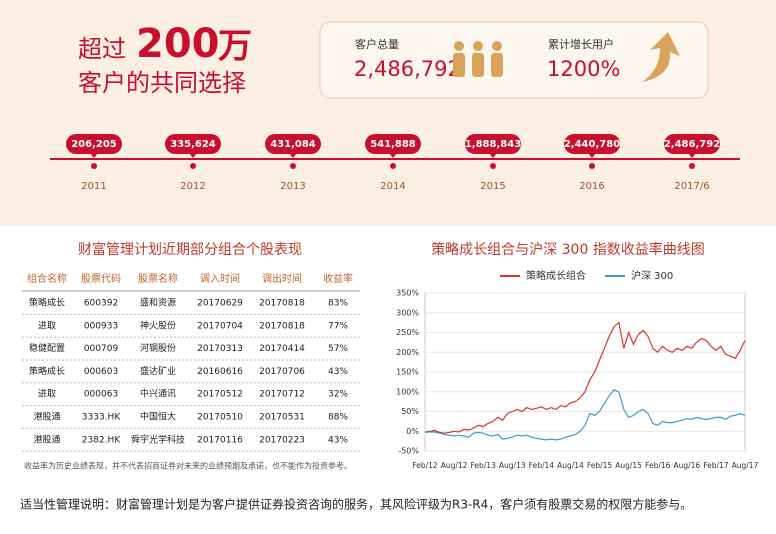  What do you see at coordinates (158, 439) in the screenshot?
I see `table-cell: 舜宇光学科技` at bounding box center [158, 439].